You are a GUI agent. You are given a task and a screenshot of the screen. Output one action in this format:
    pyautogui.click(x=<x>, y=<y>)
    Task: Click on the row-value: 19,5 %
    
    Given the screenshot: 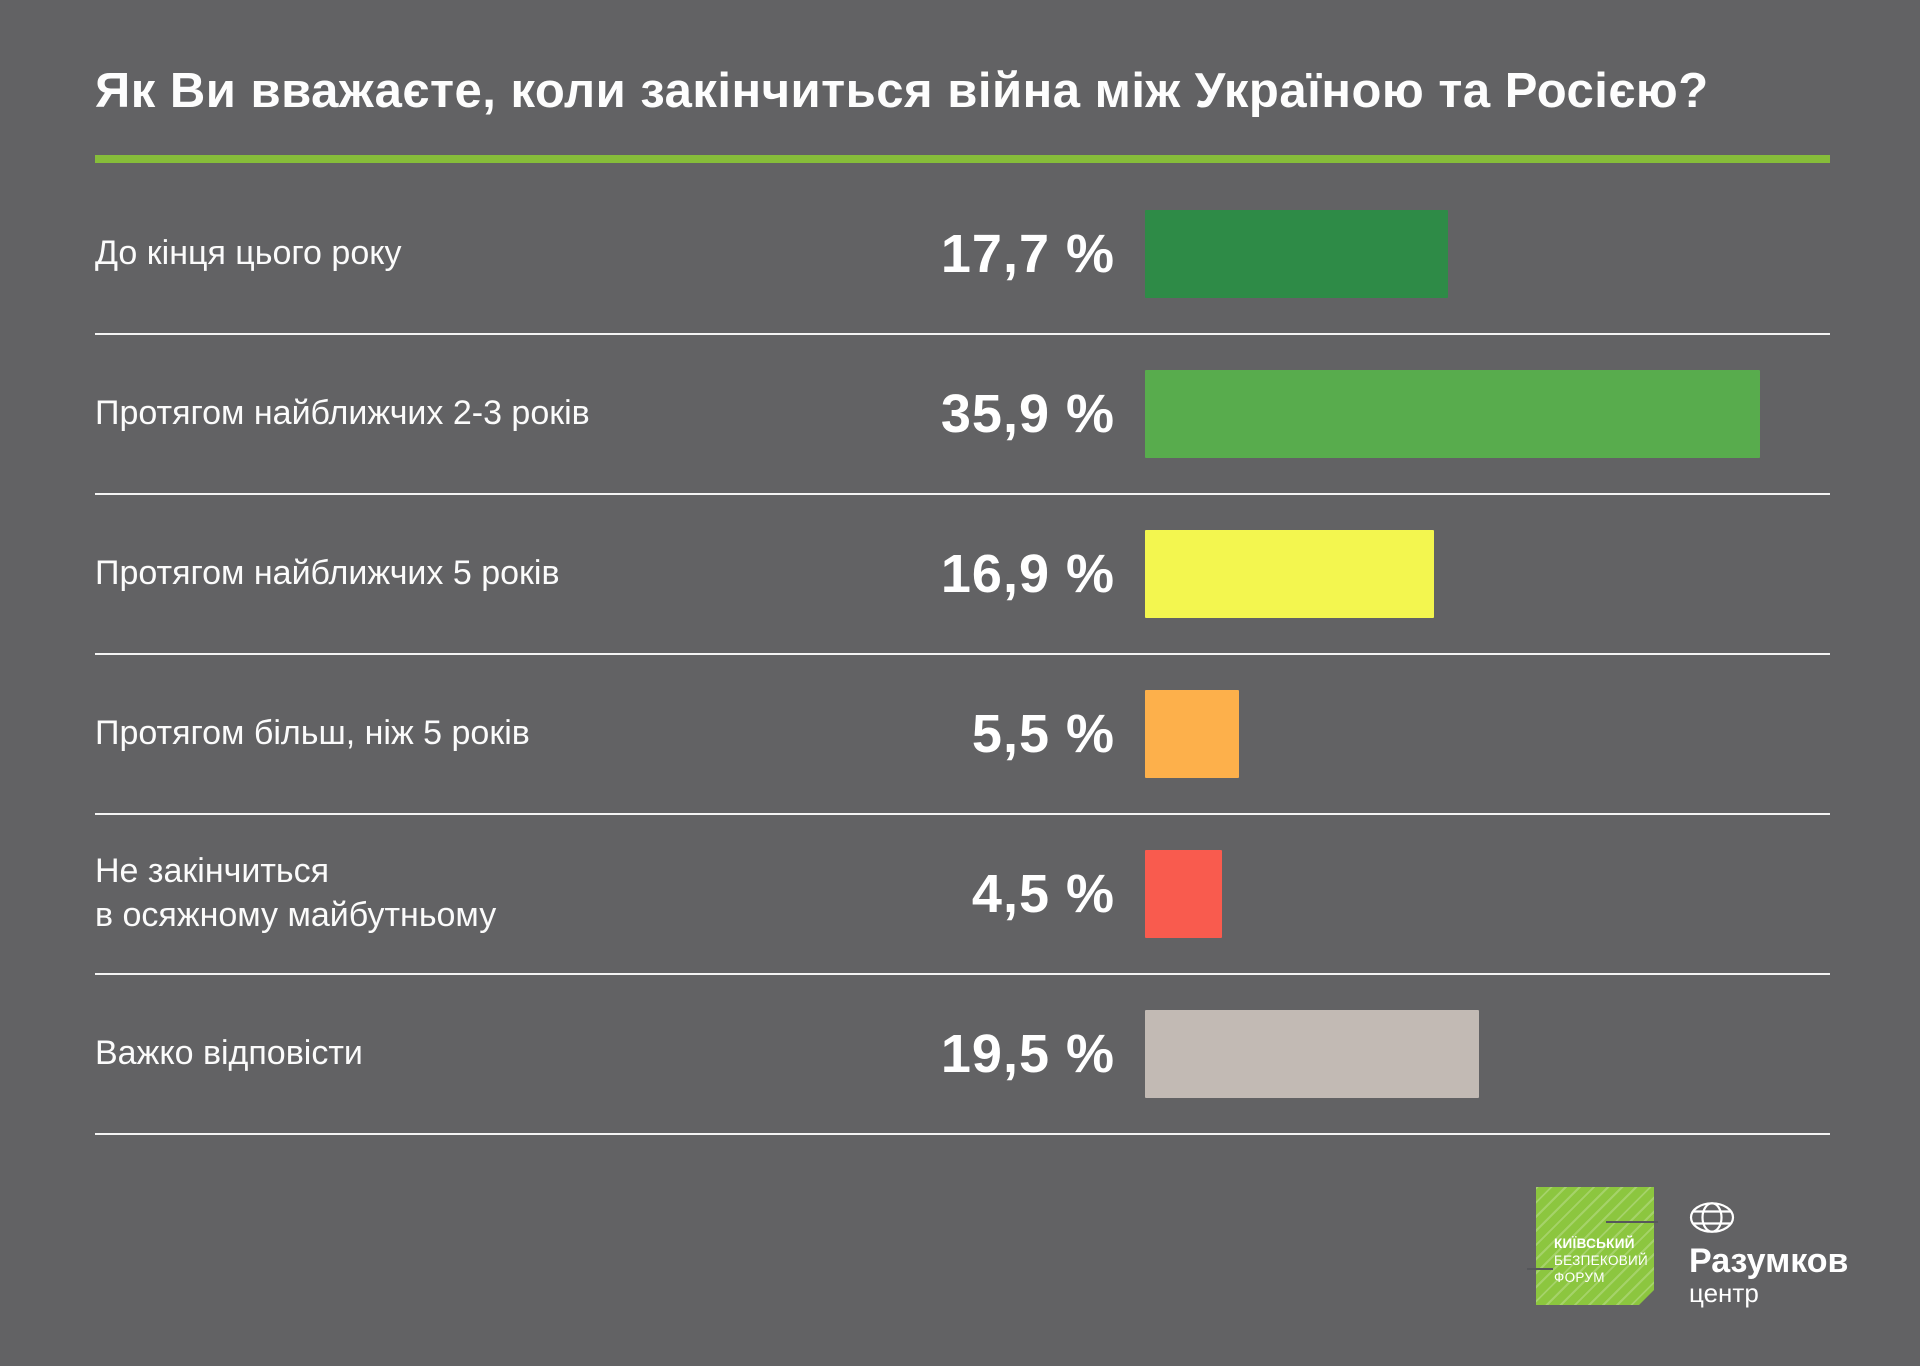 What is the action you would take?
    pyautogui.click(x=1027, y=1054)
    